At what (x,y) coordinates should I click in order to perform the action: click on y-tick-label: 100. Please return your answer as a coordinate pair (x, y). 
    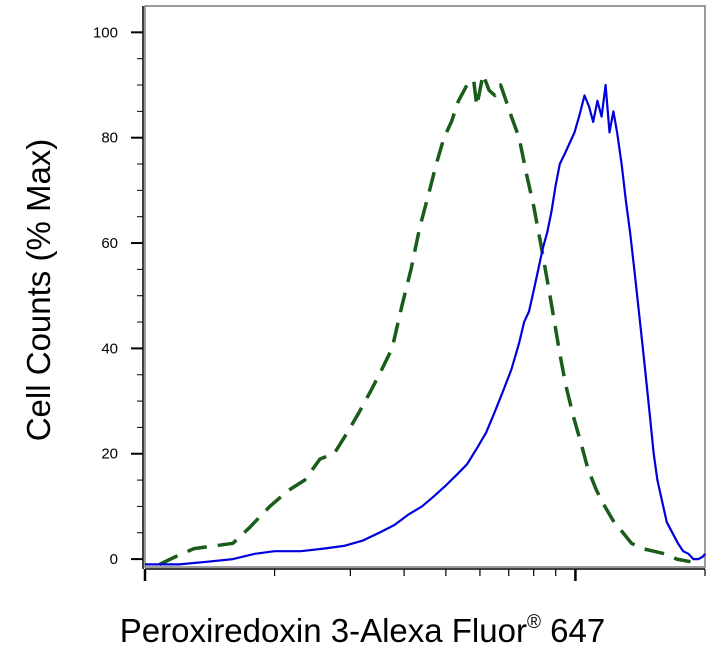
    Looking at the image, I should click on (105, 32).